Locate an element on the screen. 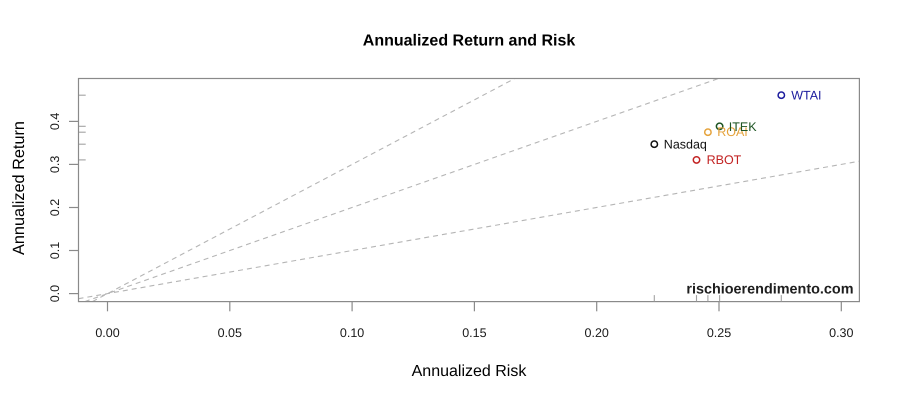 The image size is (900, 400). svg-text: 0.0 is located at coordinates (55, 293).